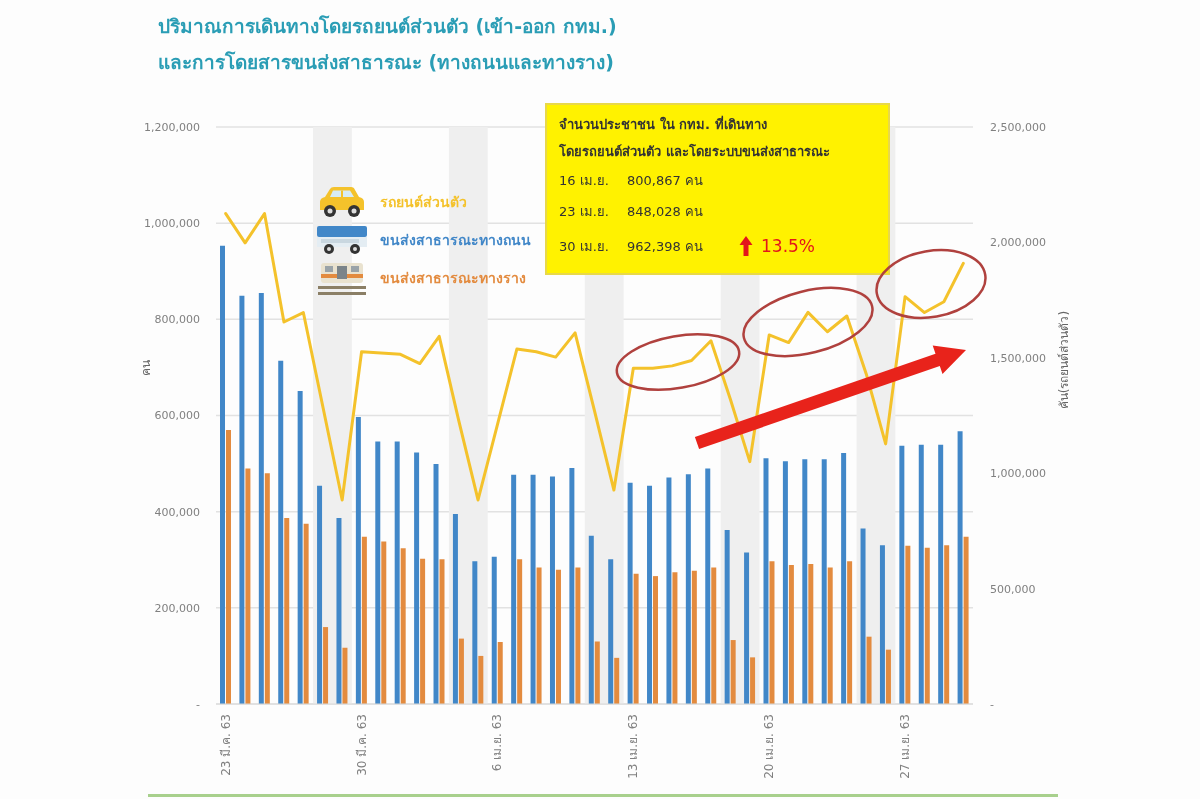 This screenshot has height=799, width=1200. Describe the element at coordinates (225, 745) in the screenshot. I see `x-tick-label: 23 มี.ค. 63` at that location.